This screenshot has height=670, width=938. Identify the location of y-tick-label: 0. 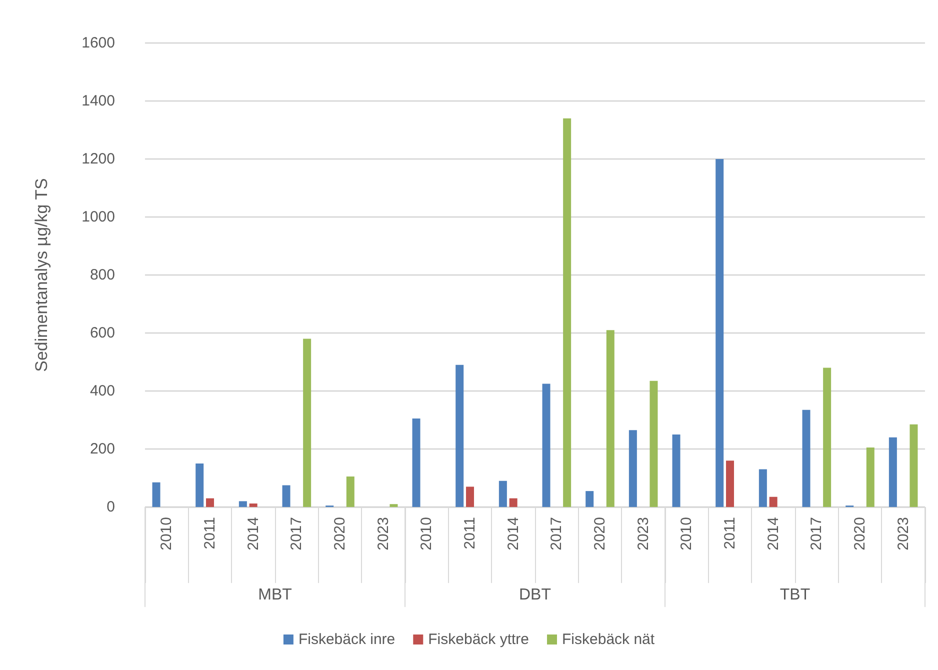
(110, 507).